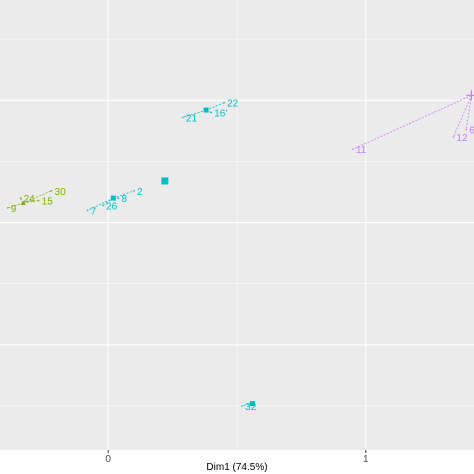 Image resolution: width=474 pixels, height=474 pixels. What do you see at coordinates (236, 467) in the screenshot?
I see `x-axis-title: Dim1 (74.5%)` at bounding box center [236, 467].